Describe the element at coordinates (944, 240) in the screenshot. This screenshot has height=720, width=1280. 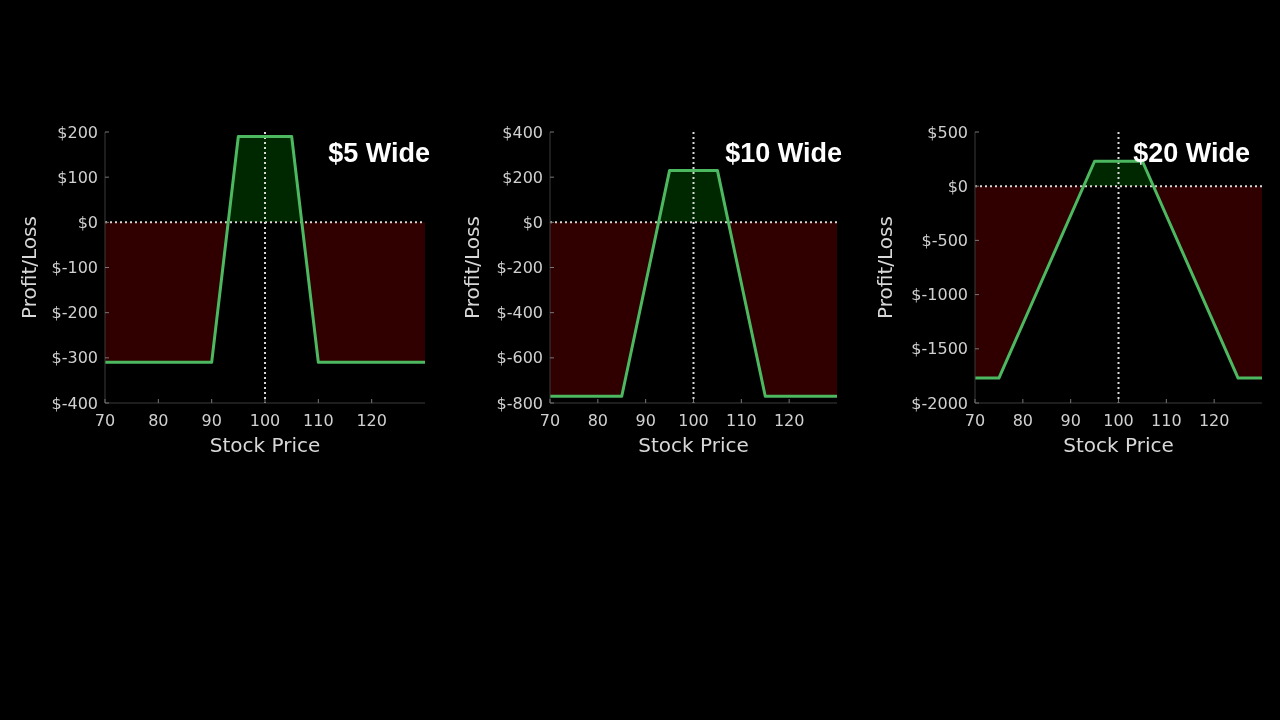
I see `y-tick-label: $-500` at that location.